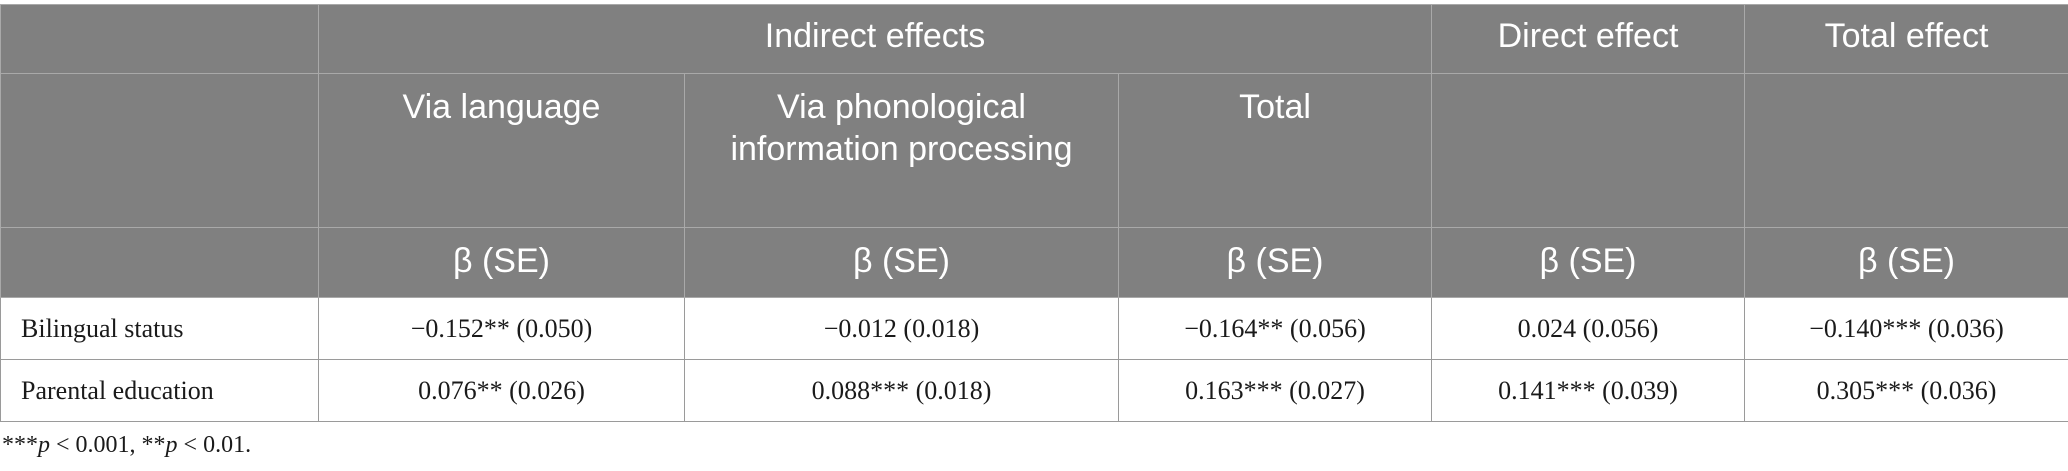  Describe the element at coordinates (875, 39) in the screenshot. I see `header-indirect-effects: Indirect effects` at that location.